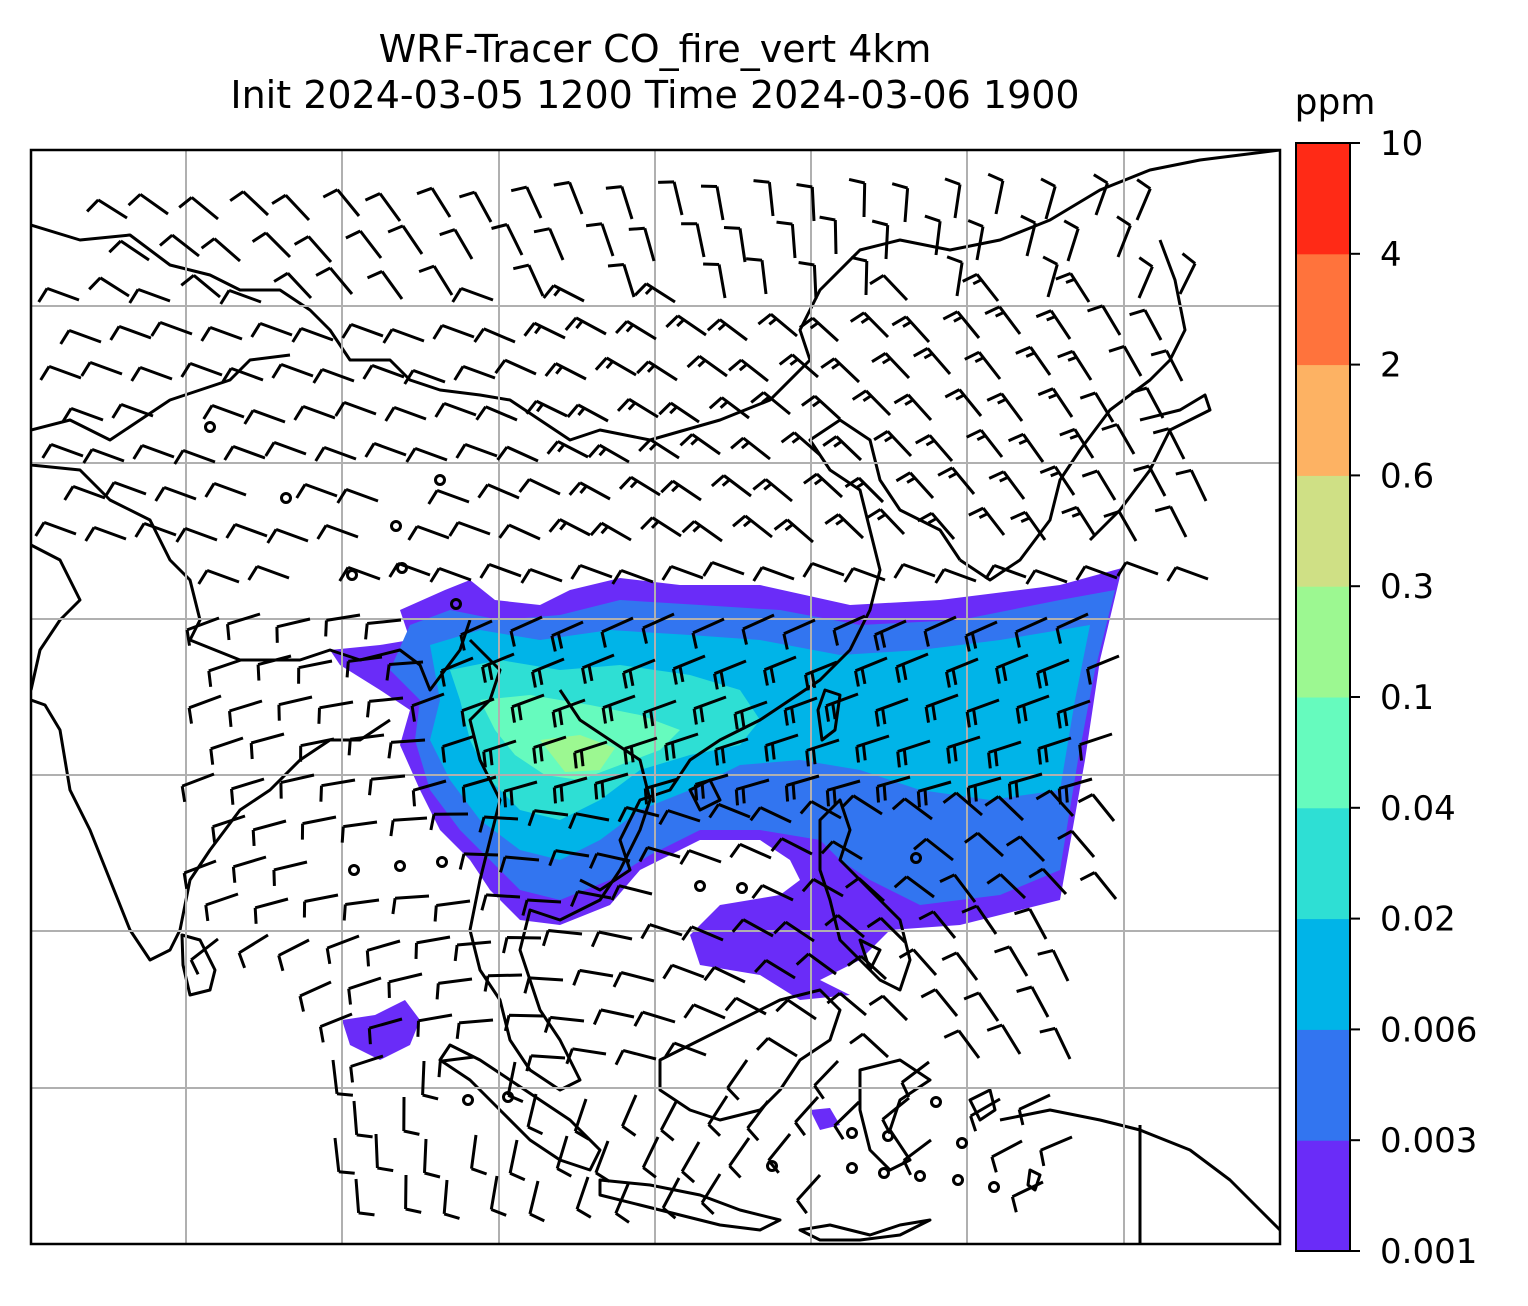 Image resolution: width=1528 pixels, height=1306 pixels. Describe the element at coordinates (381, 1030) in the screenshot. I see `plume-faint-sea` at that location.